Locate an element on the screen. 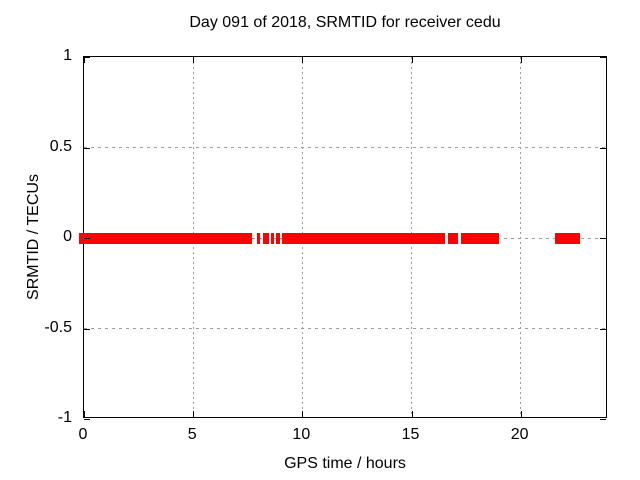  x-tick-label: 10 is located at coordinates (301, 434).